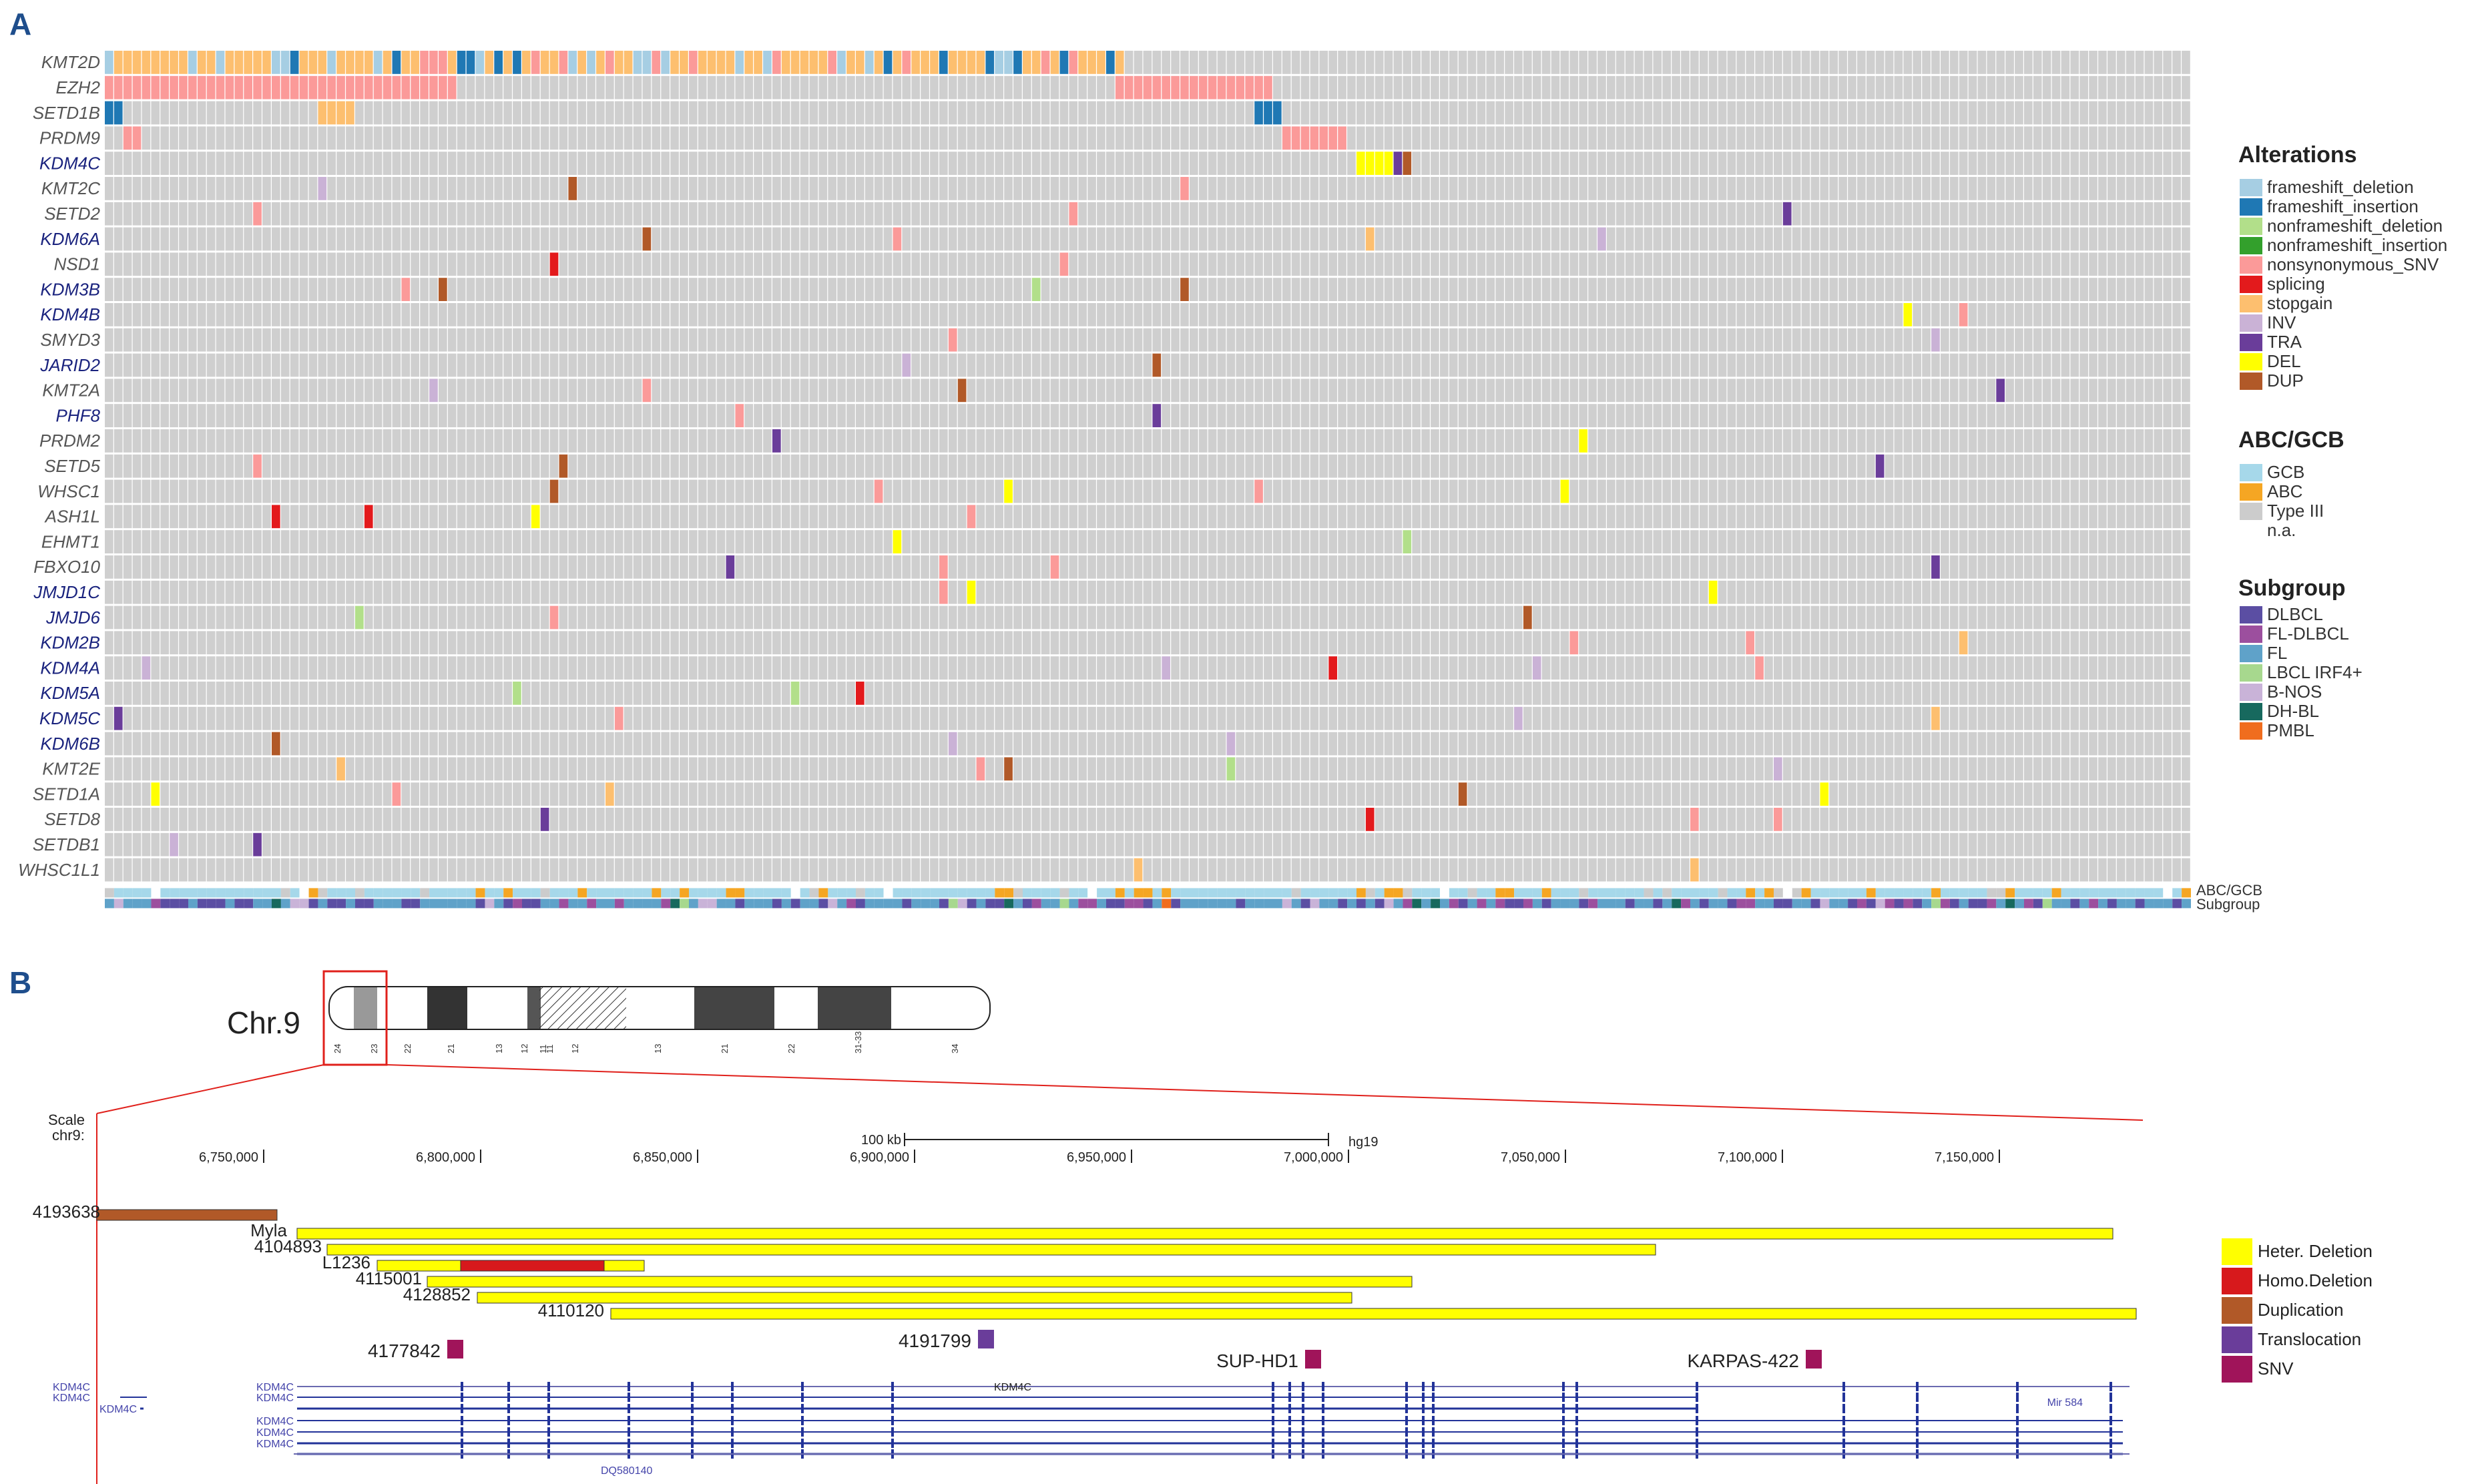  What do you see at coordinates (1148, 188) in the screenshot?
I see `gene-row-kmt2c` at bounding box center [1148, 188].